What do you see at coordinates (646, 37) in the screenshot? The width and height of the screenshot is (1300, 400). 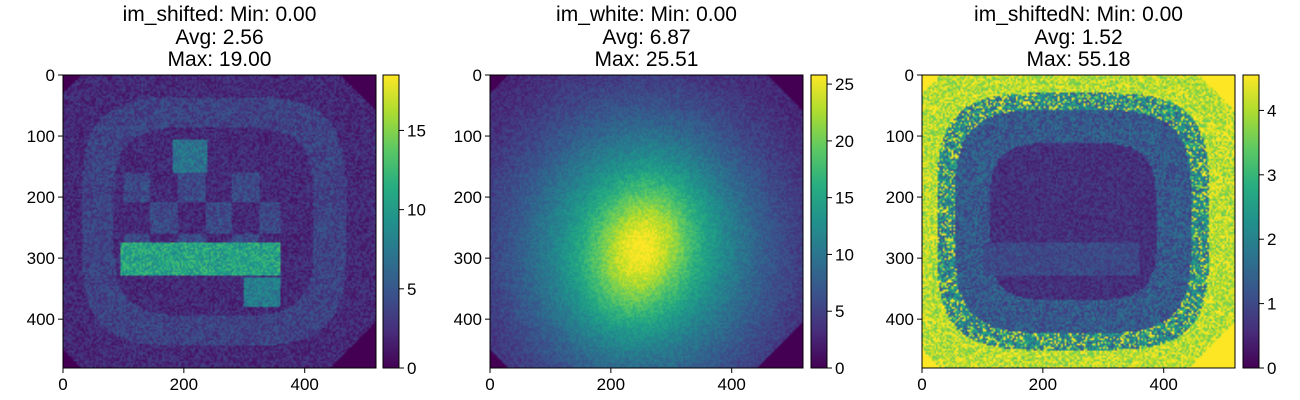 I see `subplot-title-line-2: Avg: 6.87` at bounding box center [646, 37].